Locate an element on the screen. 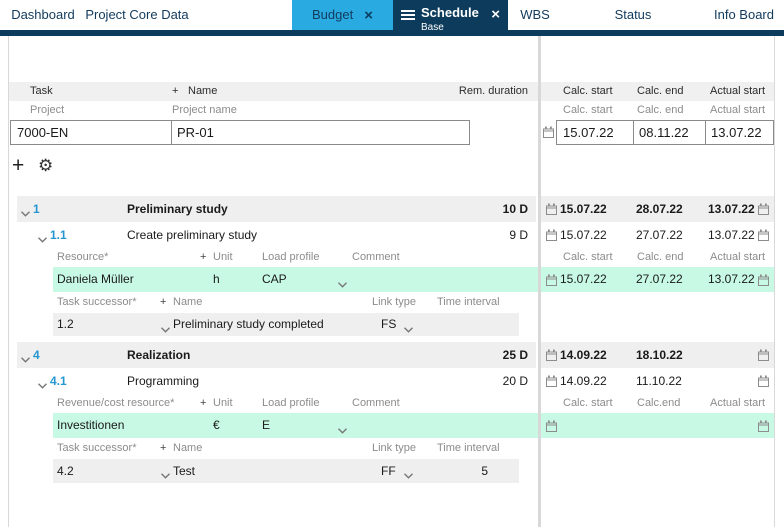 The height and width of the screenshot is (527, 784). resource-load-profile: E is located at coordinates (266, 425).